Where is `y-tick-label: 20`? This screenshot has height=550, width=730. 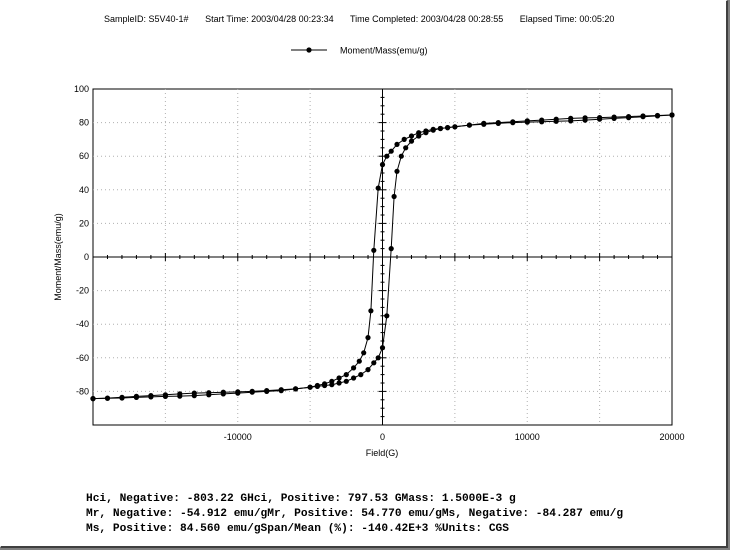
y-tick-label: 20 is located at coordinates (84, 223).